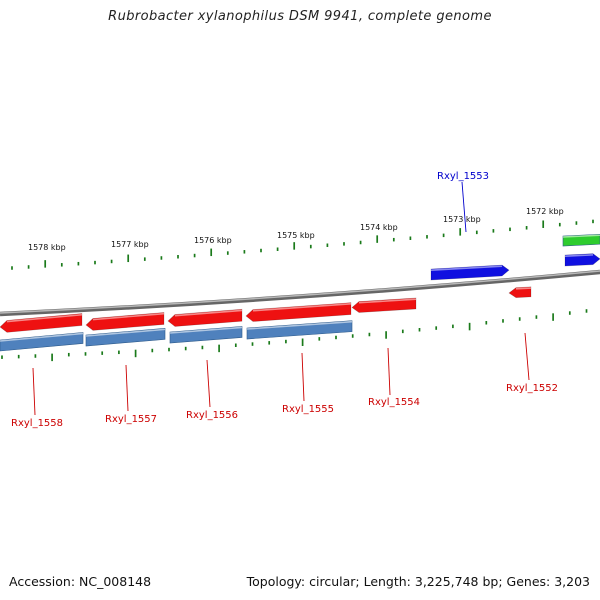  What do you see at coordinates (466, 268) in the screenshot?
I see `gene-arrow-rxyl-1553-highlight` at bounding box center [466, 268].